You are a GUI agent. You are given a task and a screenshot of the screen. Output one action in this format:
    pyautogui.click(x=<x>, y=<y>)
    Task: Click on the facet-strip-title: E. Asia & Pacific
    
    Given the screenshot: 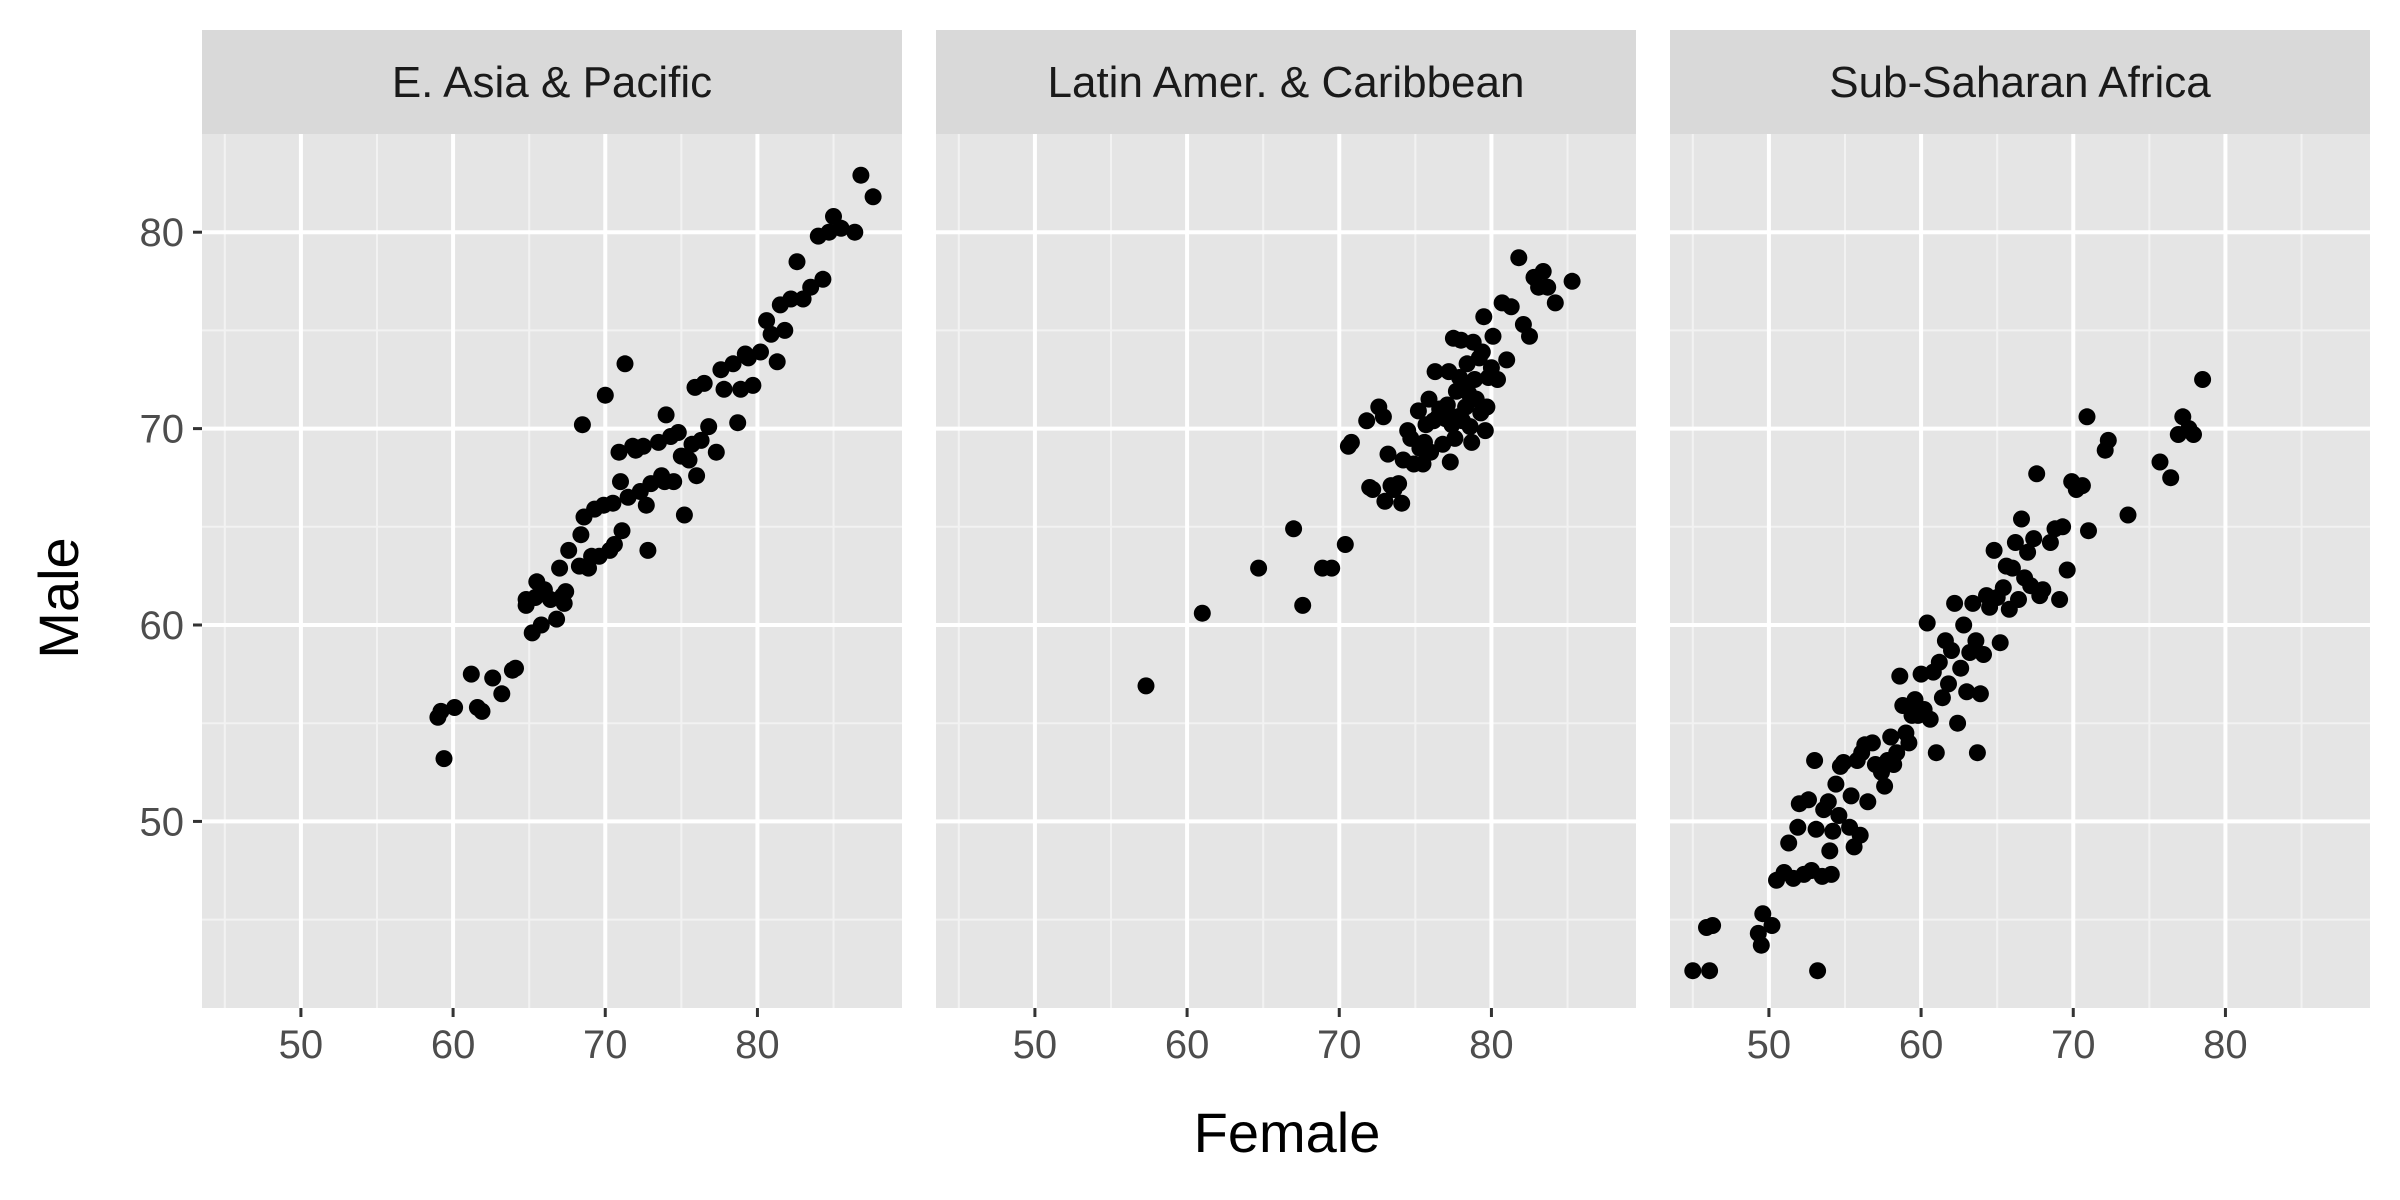 What is the action you would take?
    pyautogui.click(x=552, y=82)
    